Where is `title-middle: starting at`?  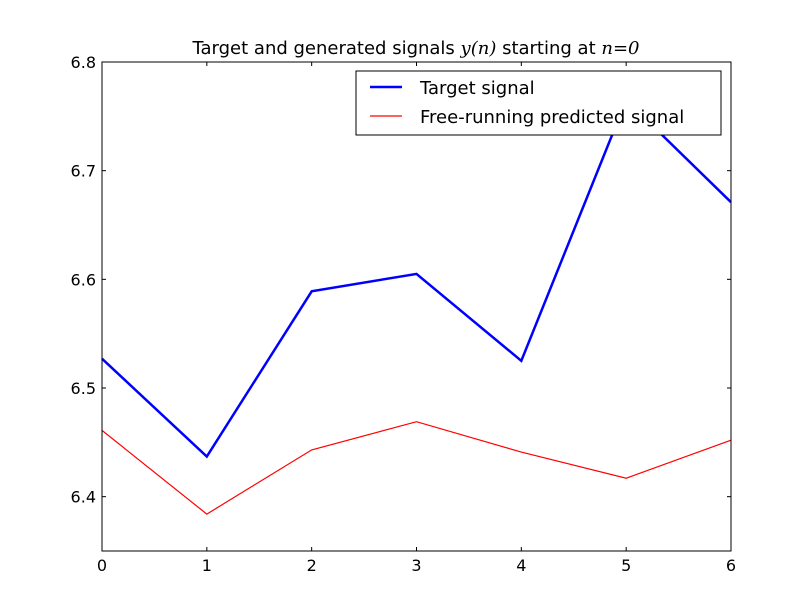
title-middle: starting at is located at coordinates (548, 48).